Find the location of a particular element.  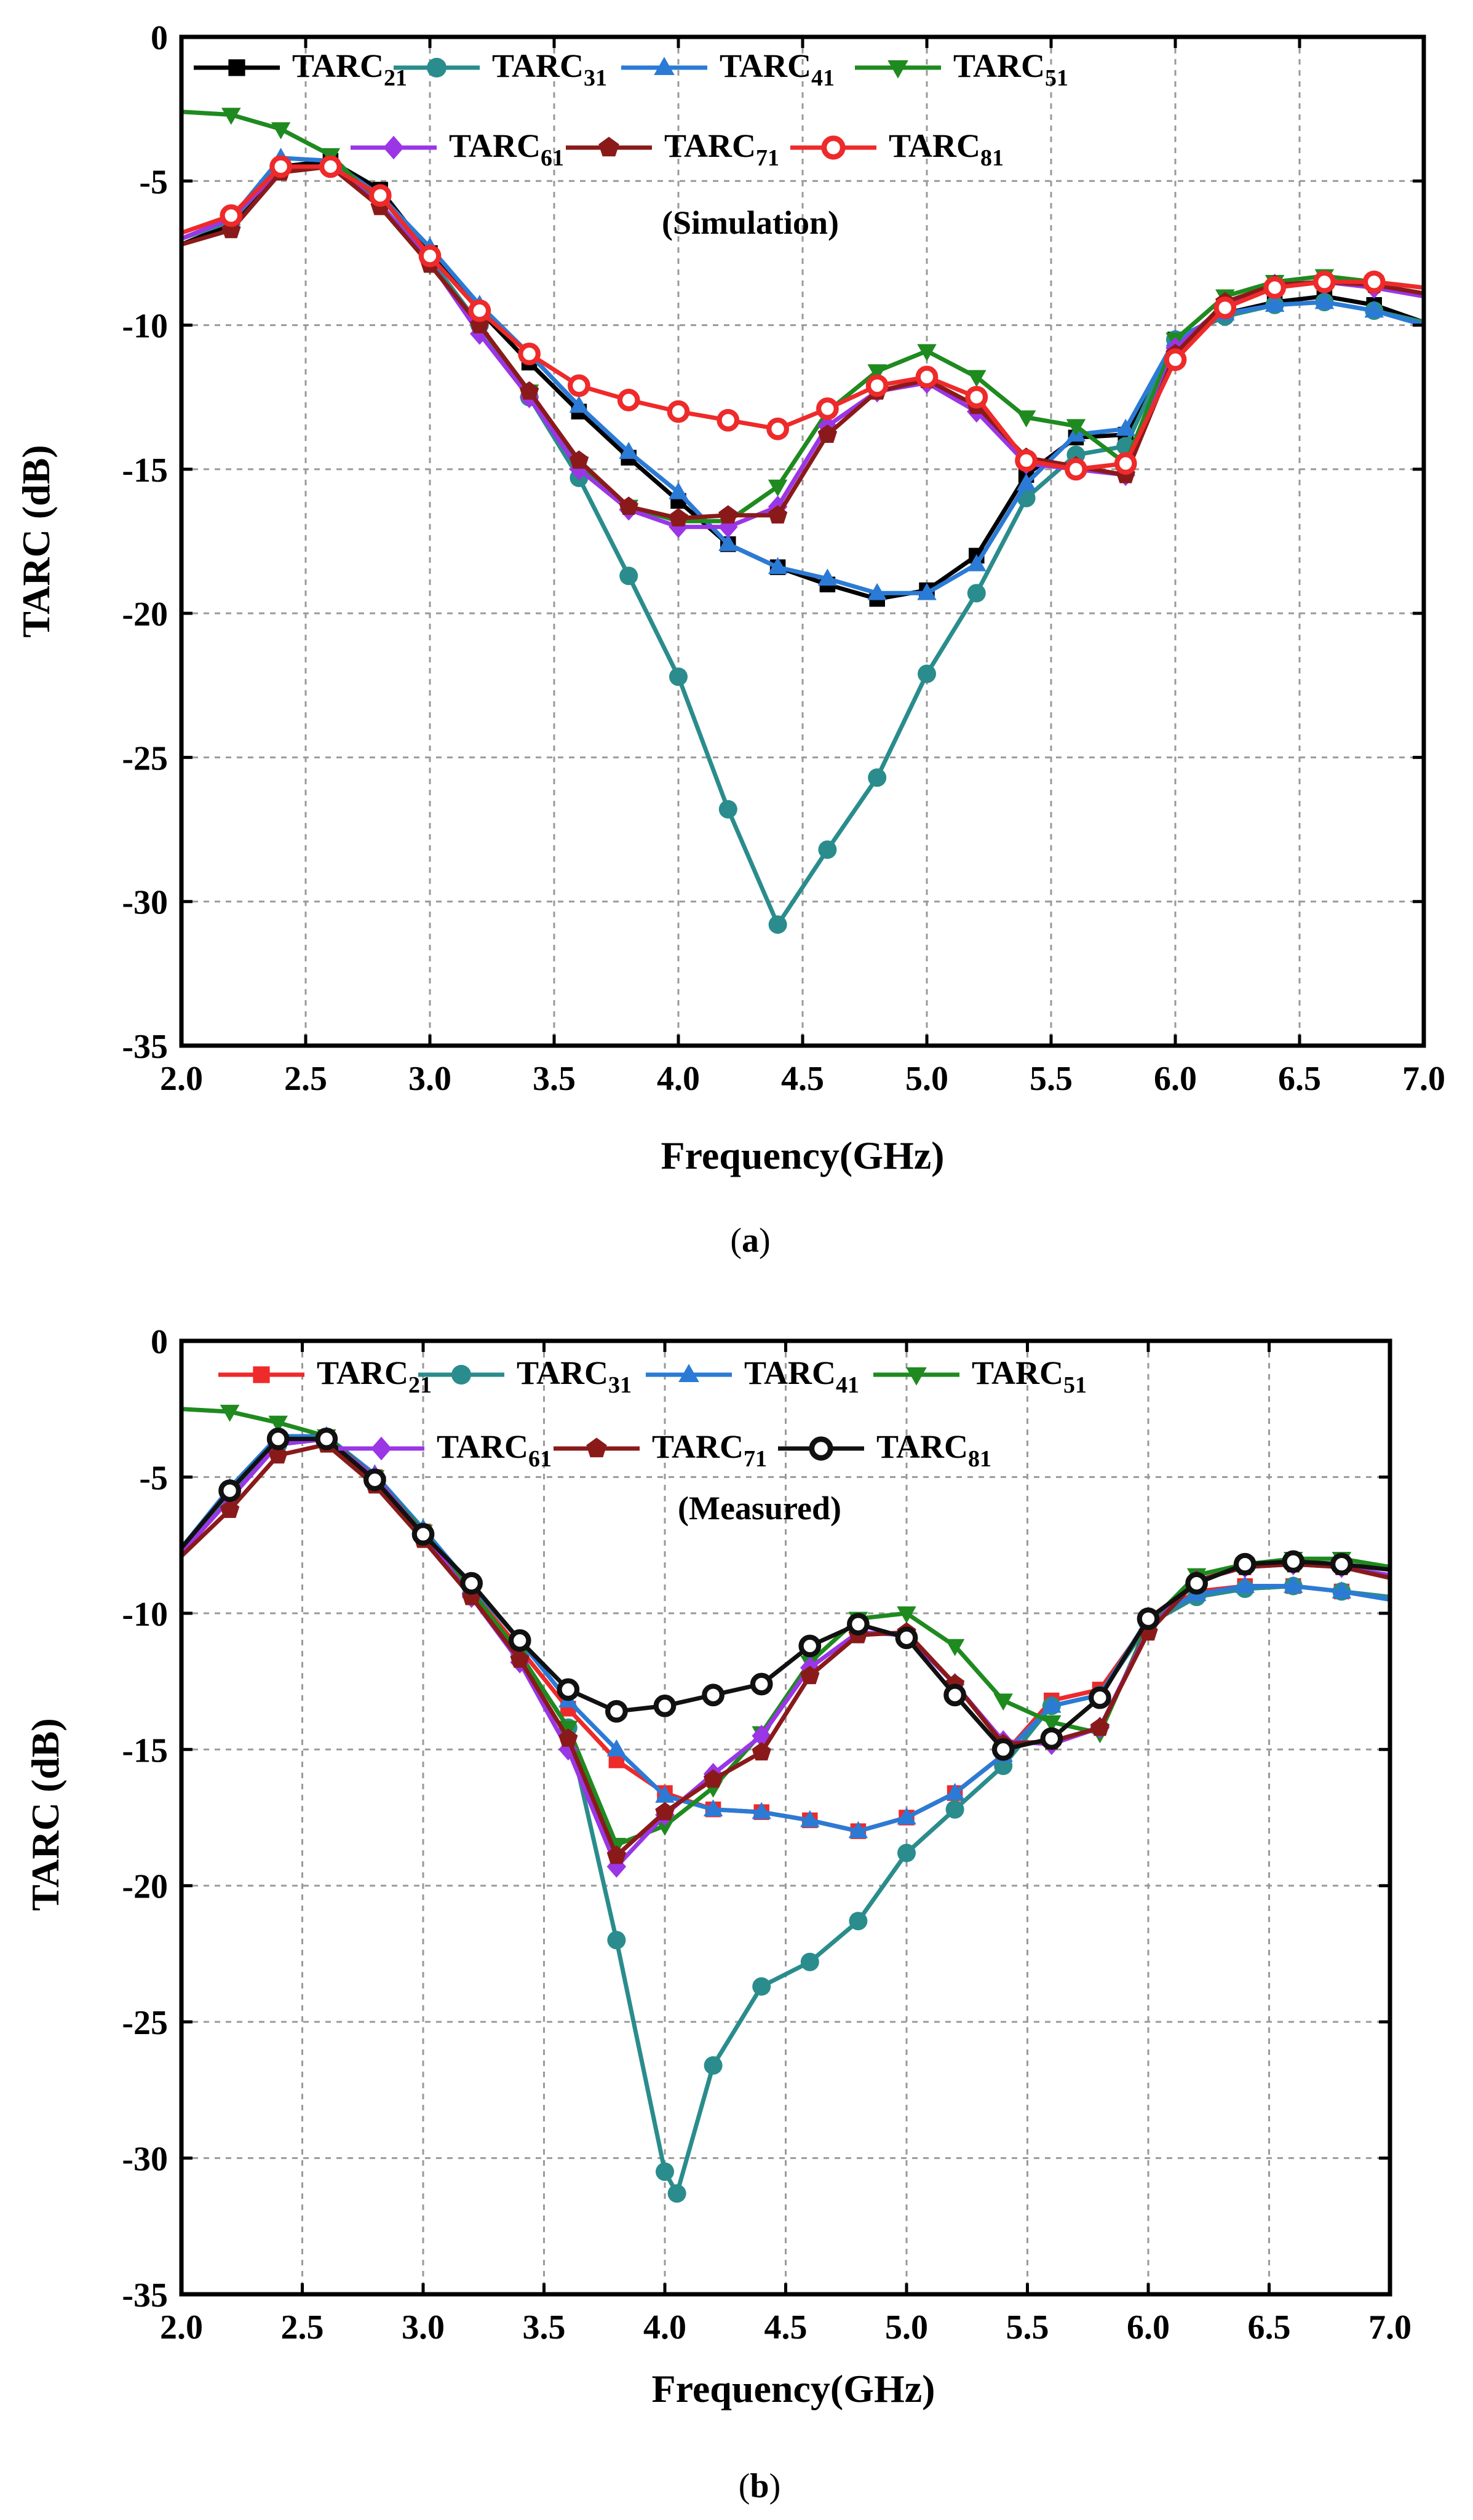

caption-open-paren: ( is located at coordinates (744, 2486).